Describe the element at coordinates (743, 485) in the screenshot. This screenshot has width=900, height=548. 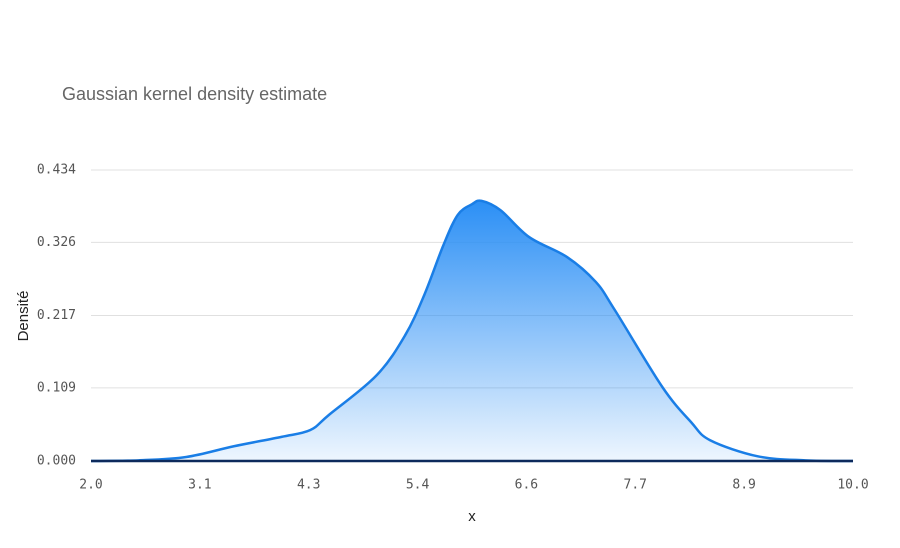
I see `x-tick-label: 8.9` at that location.